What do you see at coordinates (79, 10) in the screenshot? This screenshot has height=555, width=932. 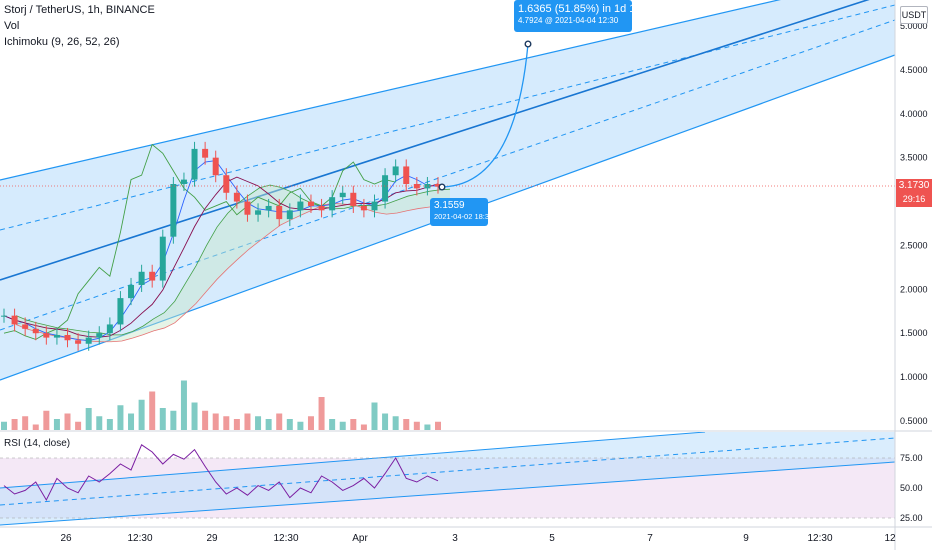 I see `symbol-legend: Storj / TetherUS, 1h, BINANCE` at bounding box center [79, 10].